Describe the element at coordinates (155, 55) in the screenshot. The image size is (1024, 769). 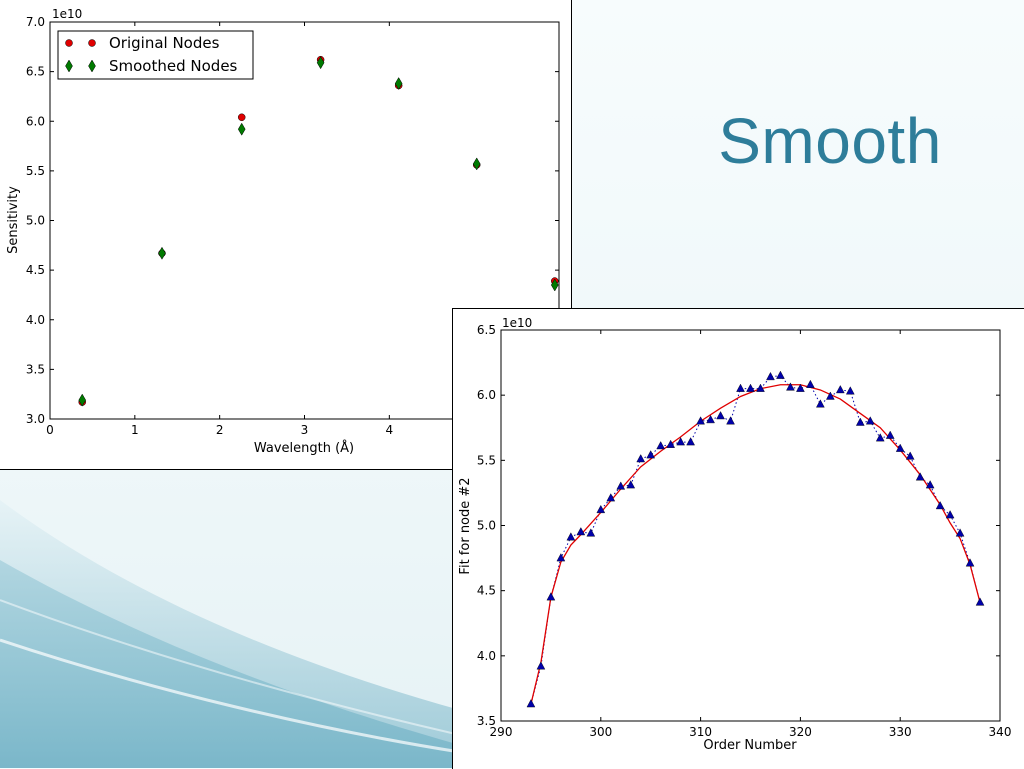
I see `legend-box` at that location.